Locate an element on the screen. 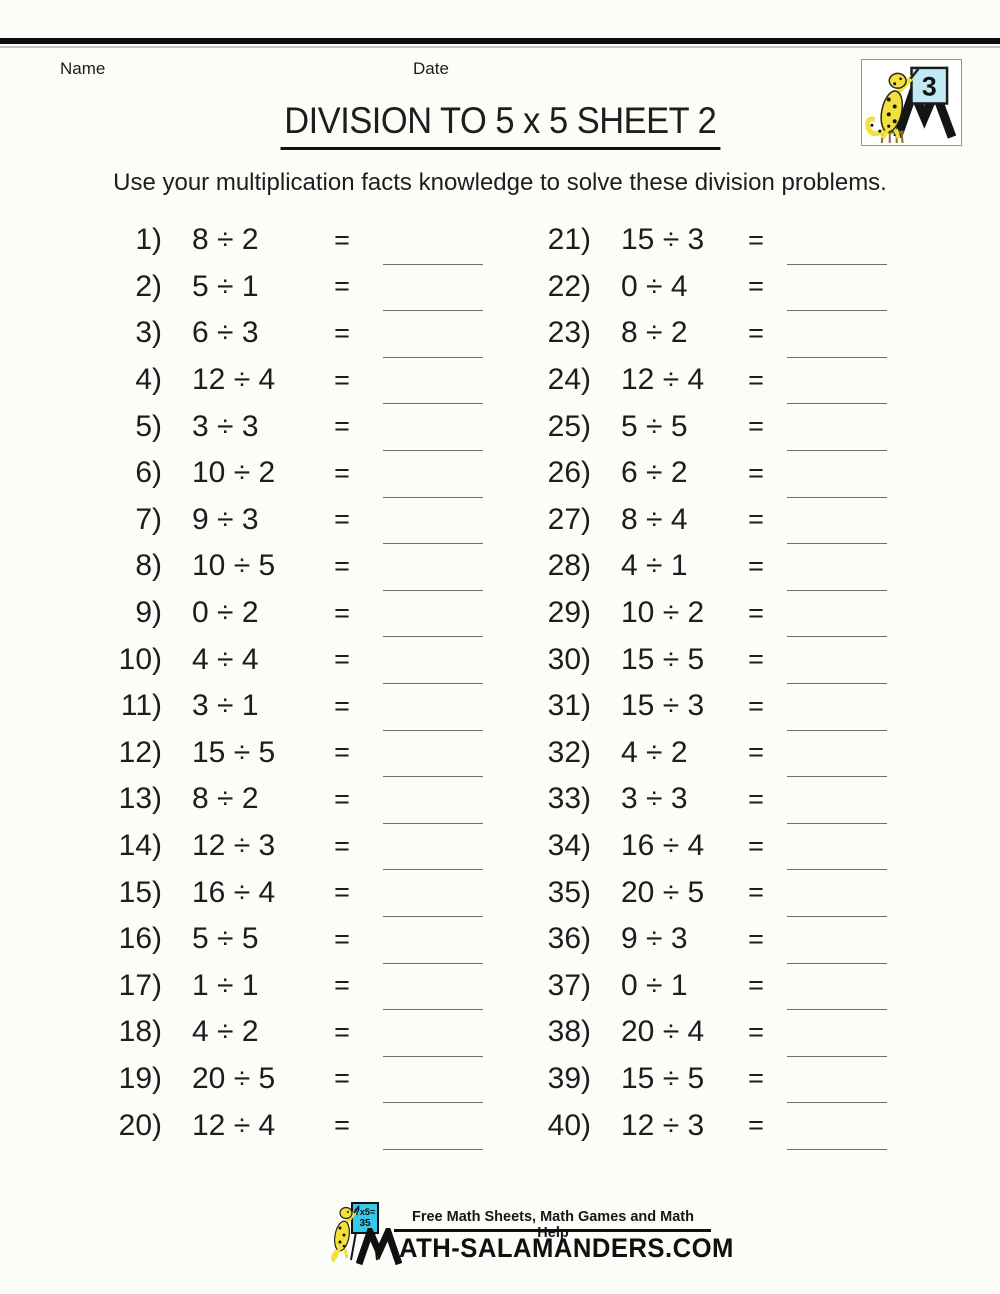 The height and width of the screenshot is (1294, 1000). problem-number: 31) is located at coordinates (569, 706).